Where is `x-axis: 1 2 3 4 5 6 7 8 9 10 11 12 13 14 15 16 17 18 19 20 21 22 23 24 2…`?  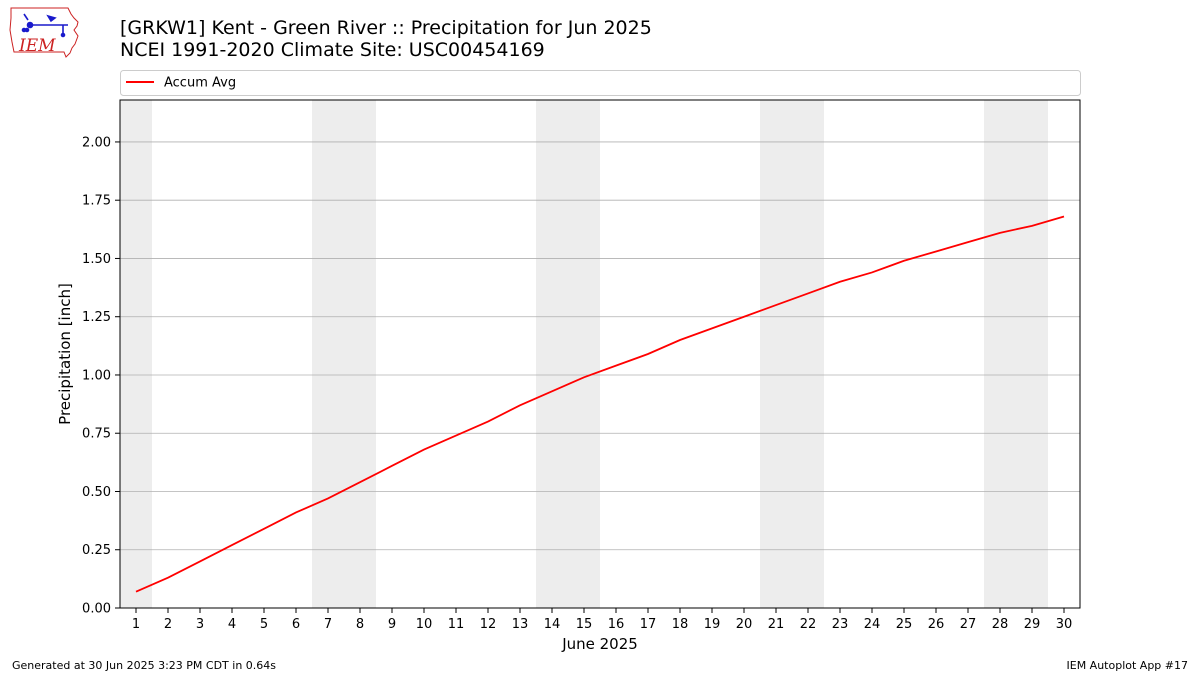
x-axis: 1 2 3 4 5 6 7 8 9 10 11 12 13 14 15 16 17 18 19 20 21 22 23 24 2… is located at coordinates (602, 620).